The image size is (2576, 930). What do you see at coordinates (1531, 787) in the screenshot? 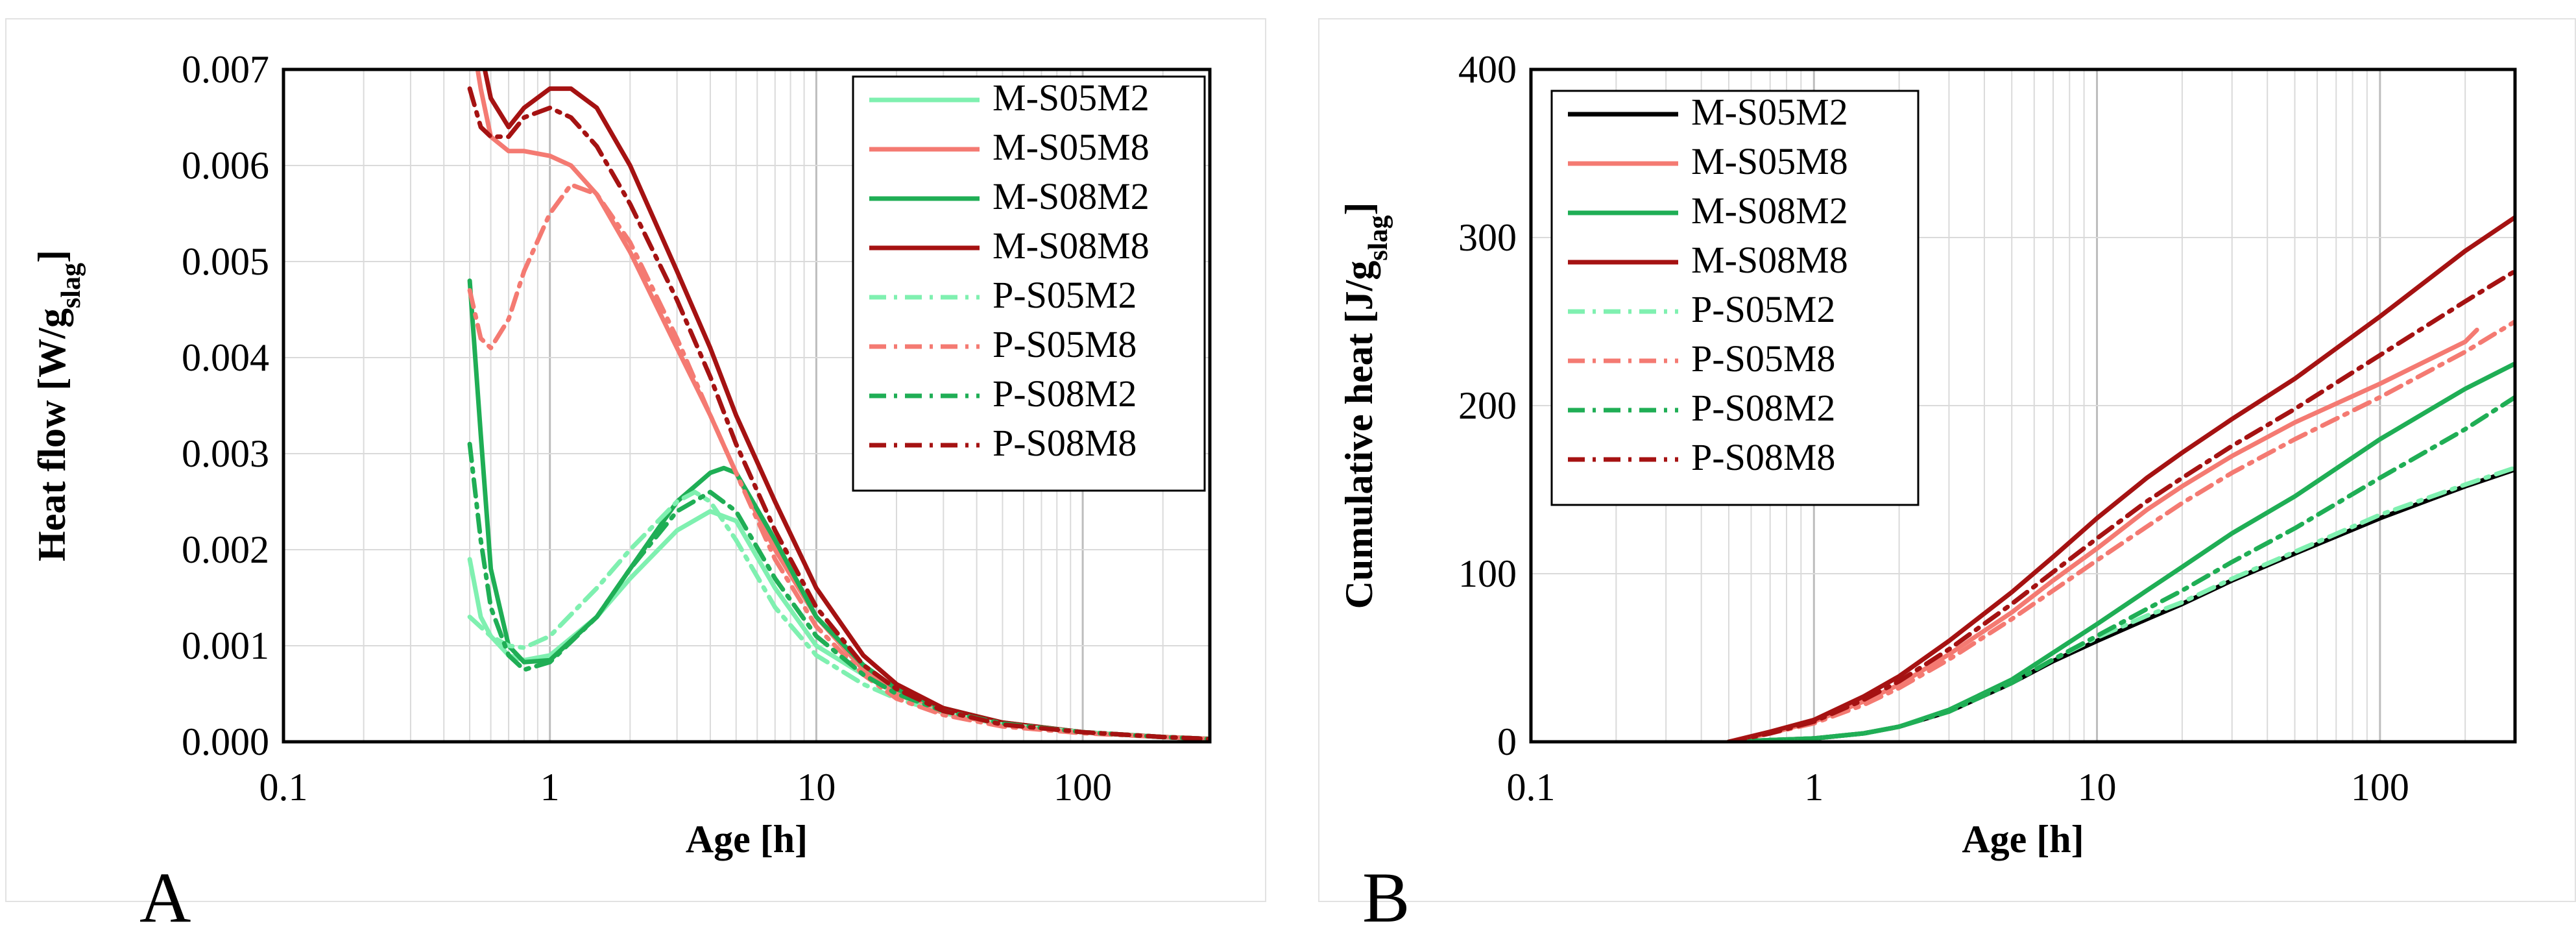
I see `panel-b-x-tick-label: 0.1` at bounding box center [1531, 787].